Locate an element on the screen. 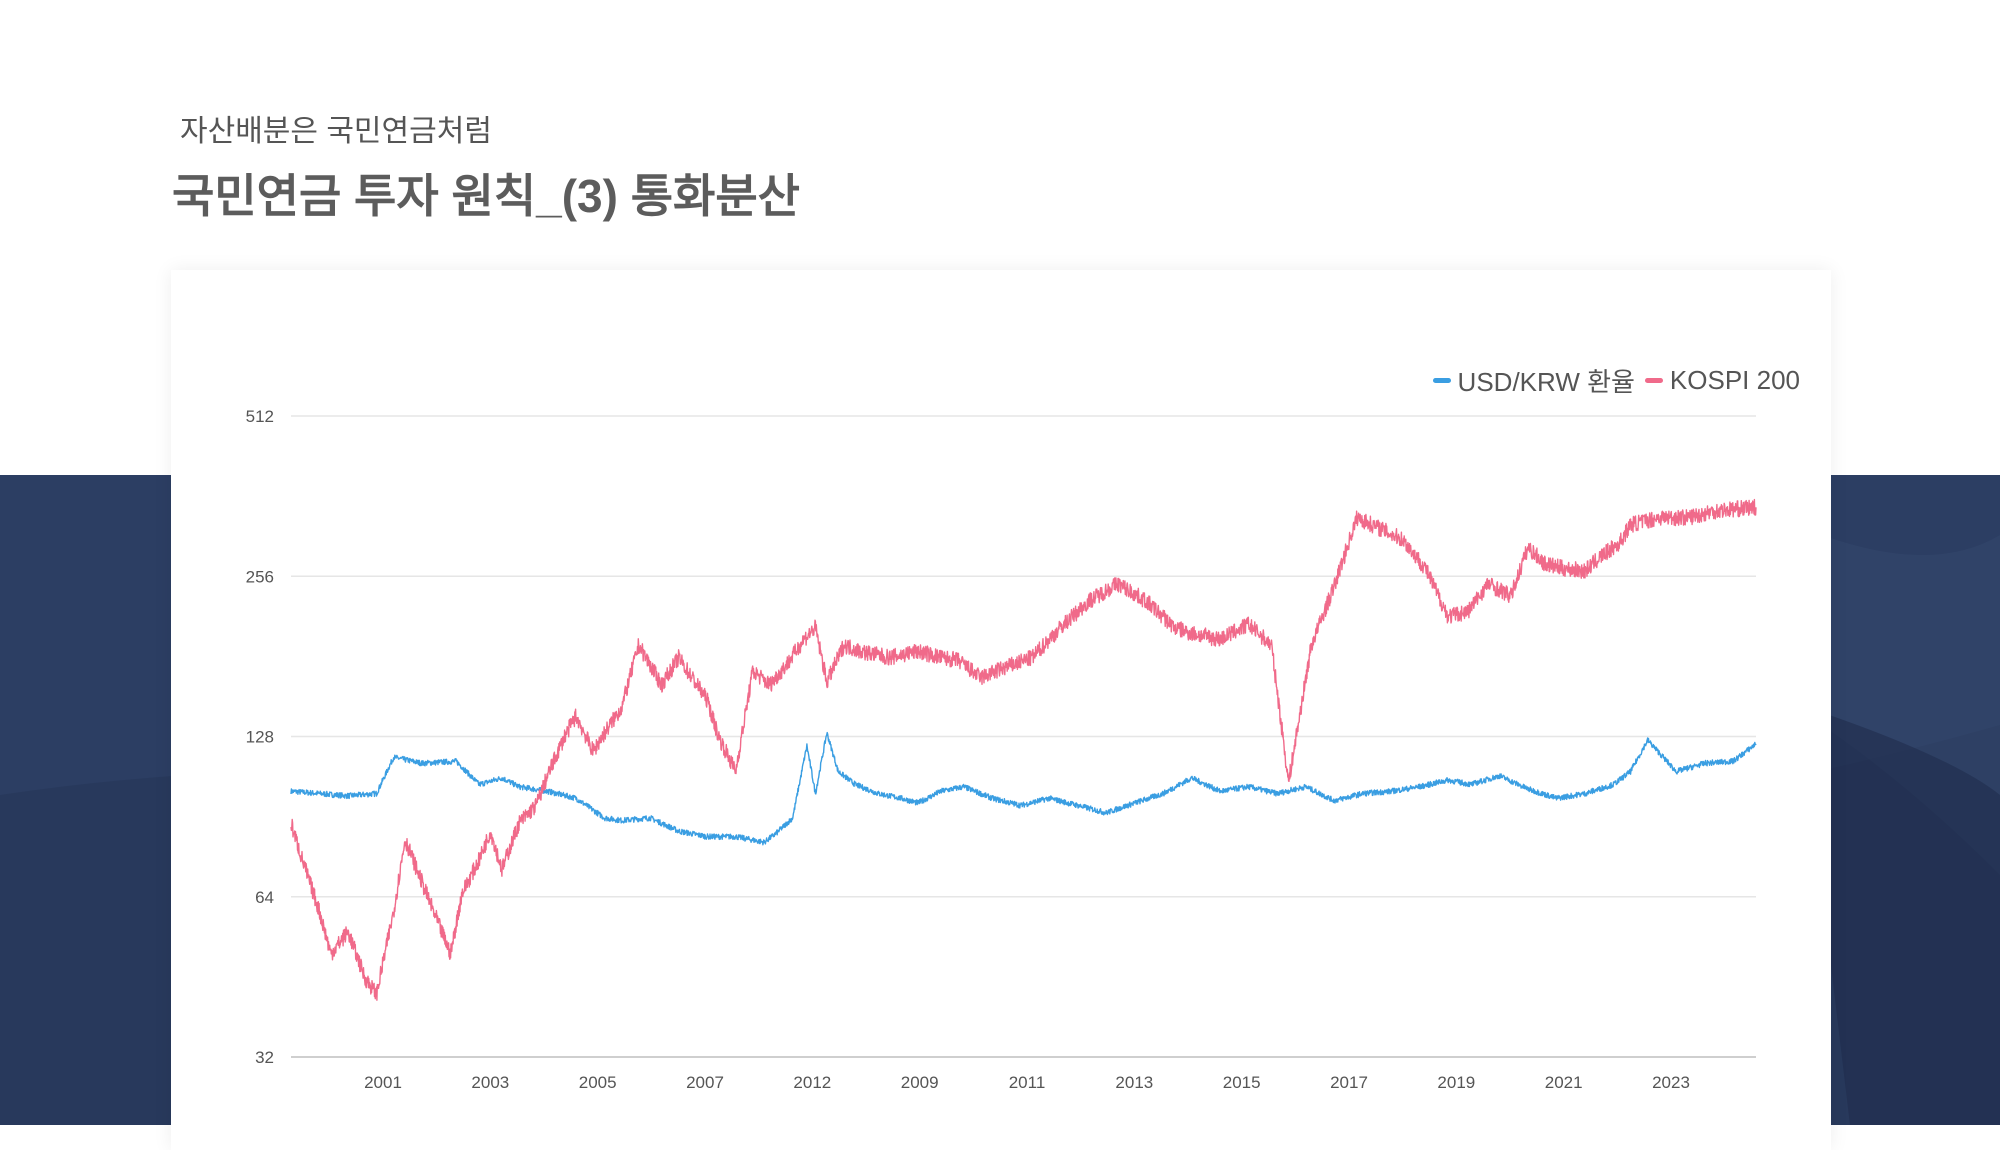 The image size is (2000, 1150). x-tick-label: 2003 is located at coordinates (490, 1082).